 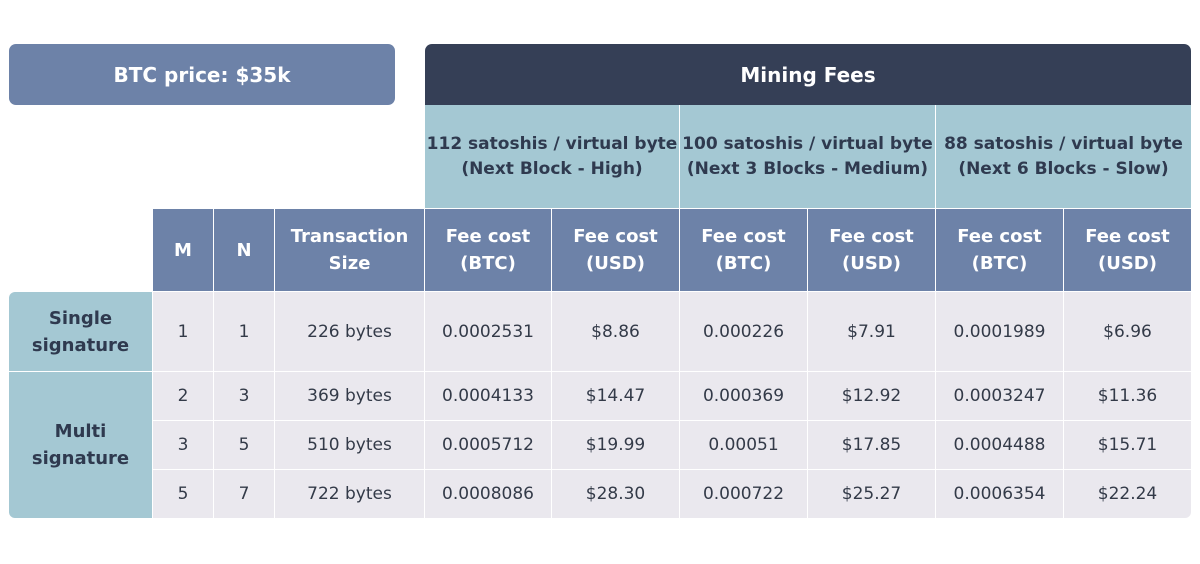 What do you see at coordinates (1000, 445) in the screenshot?
I see `cell-fee-btc-slow: 0.0004488` at bounding box center [1000, 445].